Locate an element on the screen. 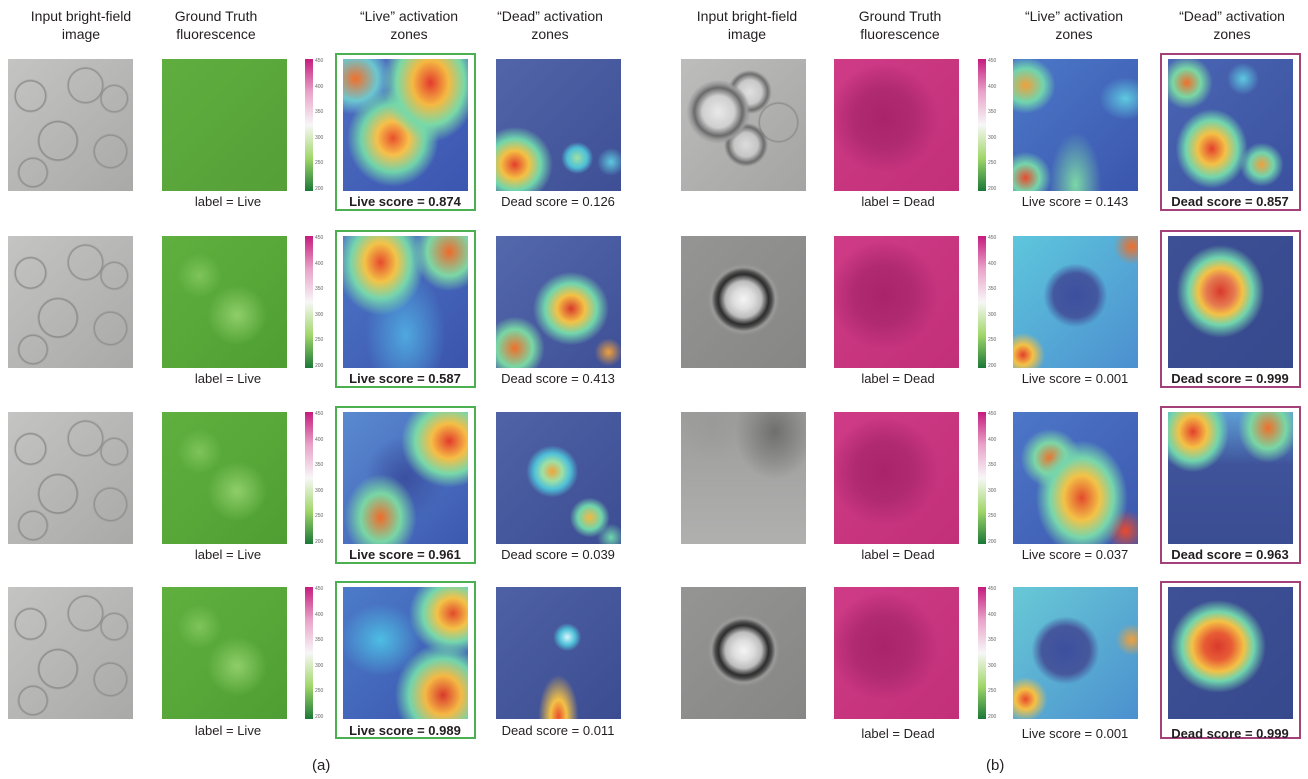 The height and width of the screenshot is (779, 1308). header-ground-truth-b: Ground Truth fluorescence is located at coordinates (900, 25).